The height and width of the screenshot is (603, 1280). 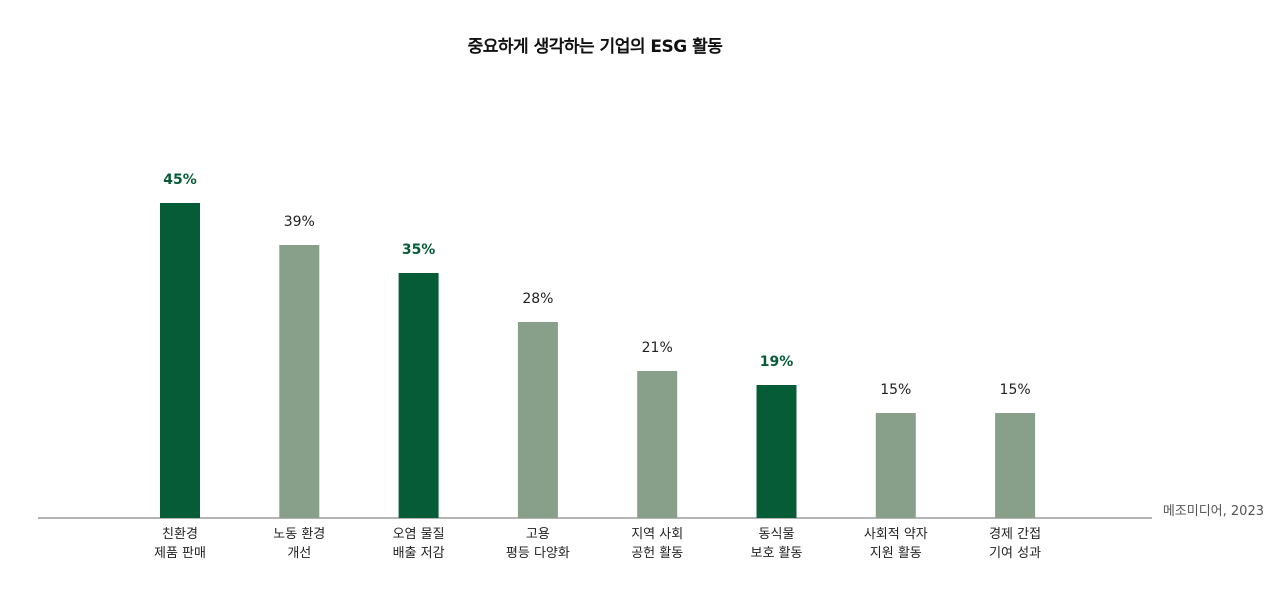 What do you see at coordinates (419, 534) in the screenshot?
I see `x-tick-label: 오염 물질` at bounding box center [419, 534].